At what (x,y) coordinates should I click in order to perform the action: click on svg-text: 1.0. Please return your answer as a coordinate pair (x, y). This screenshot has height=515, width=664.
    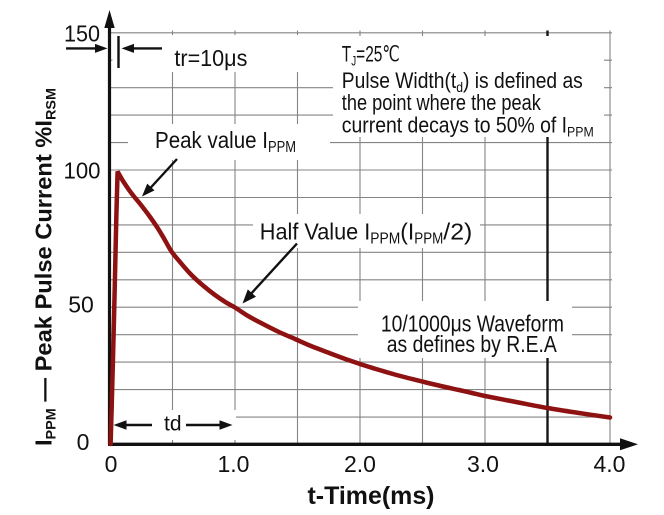
    Looking at the image, I should click on (234, 464).